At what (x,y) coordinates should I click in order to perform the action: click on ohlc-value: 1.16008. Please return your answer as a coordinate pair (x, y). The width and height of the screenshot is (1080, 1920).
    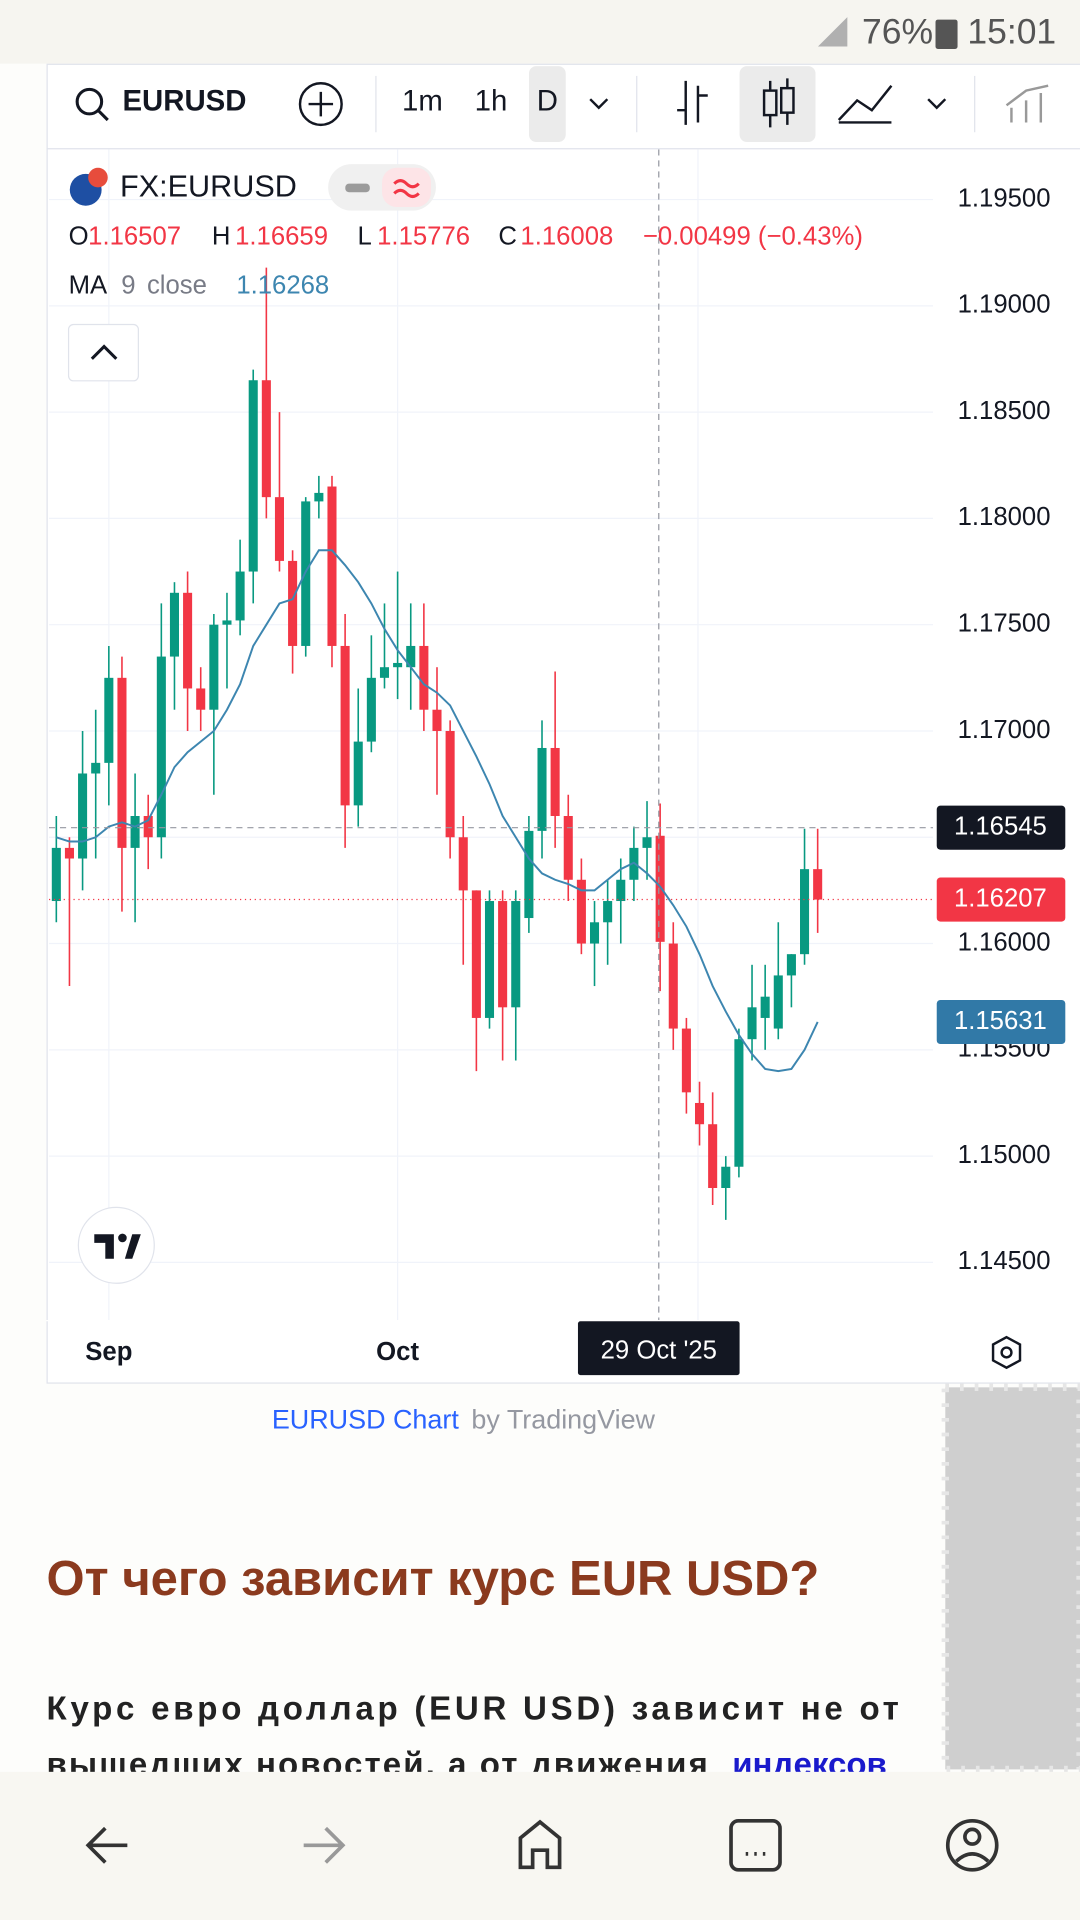
    Looking at the image, I should click on (566, 236).